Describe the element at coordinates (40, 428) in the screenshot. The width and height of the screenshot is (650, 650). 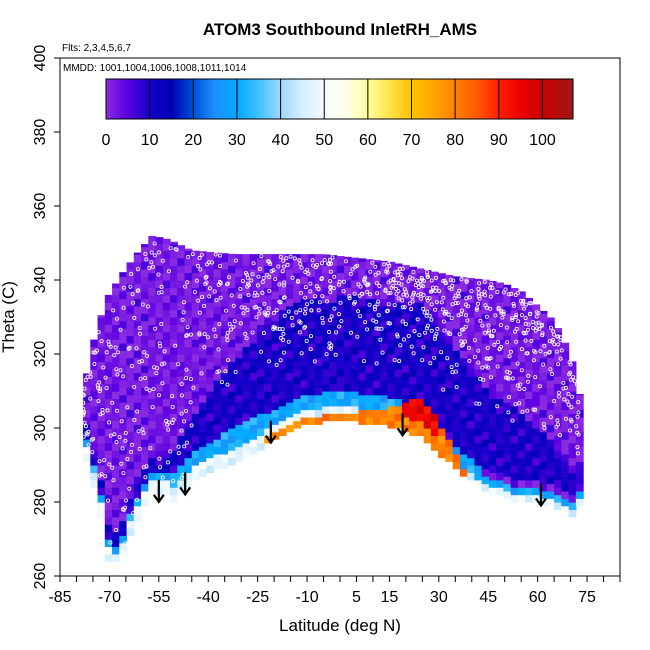
I see `y-tick-label: 300` at that location.